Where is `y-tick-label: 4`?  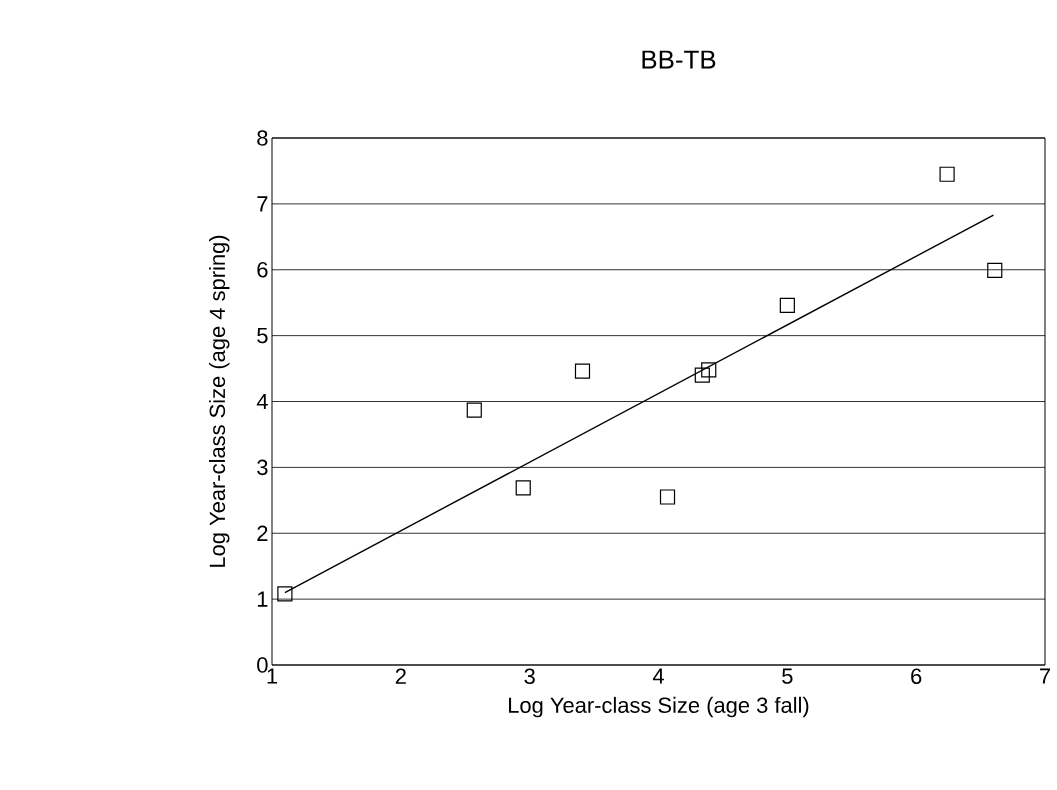 y-tick-label: 4 is located at coordinates (262, 401).